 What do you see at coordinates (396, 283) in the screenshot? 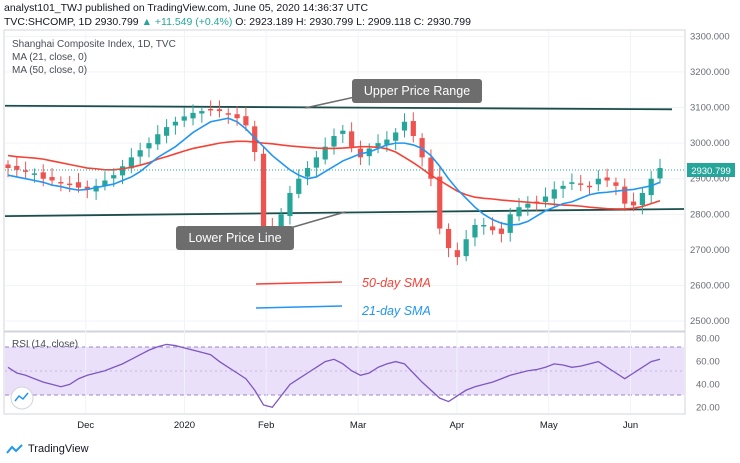
I see `sma50-label: 50-day SMA` at bounding box center [396, 283].